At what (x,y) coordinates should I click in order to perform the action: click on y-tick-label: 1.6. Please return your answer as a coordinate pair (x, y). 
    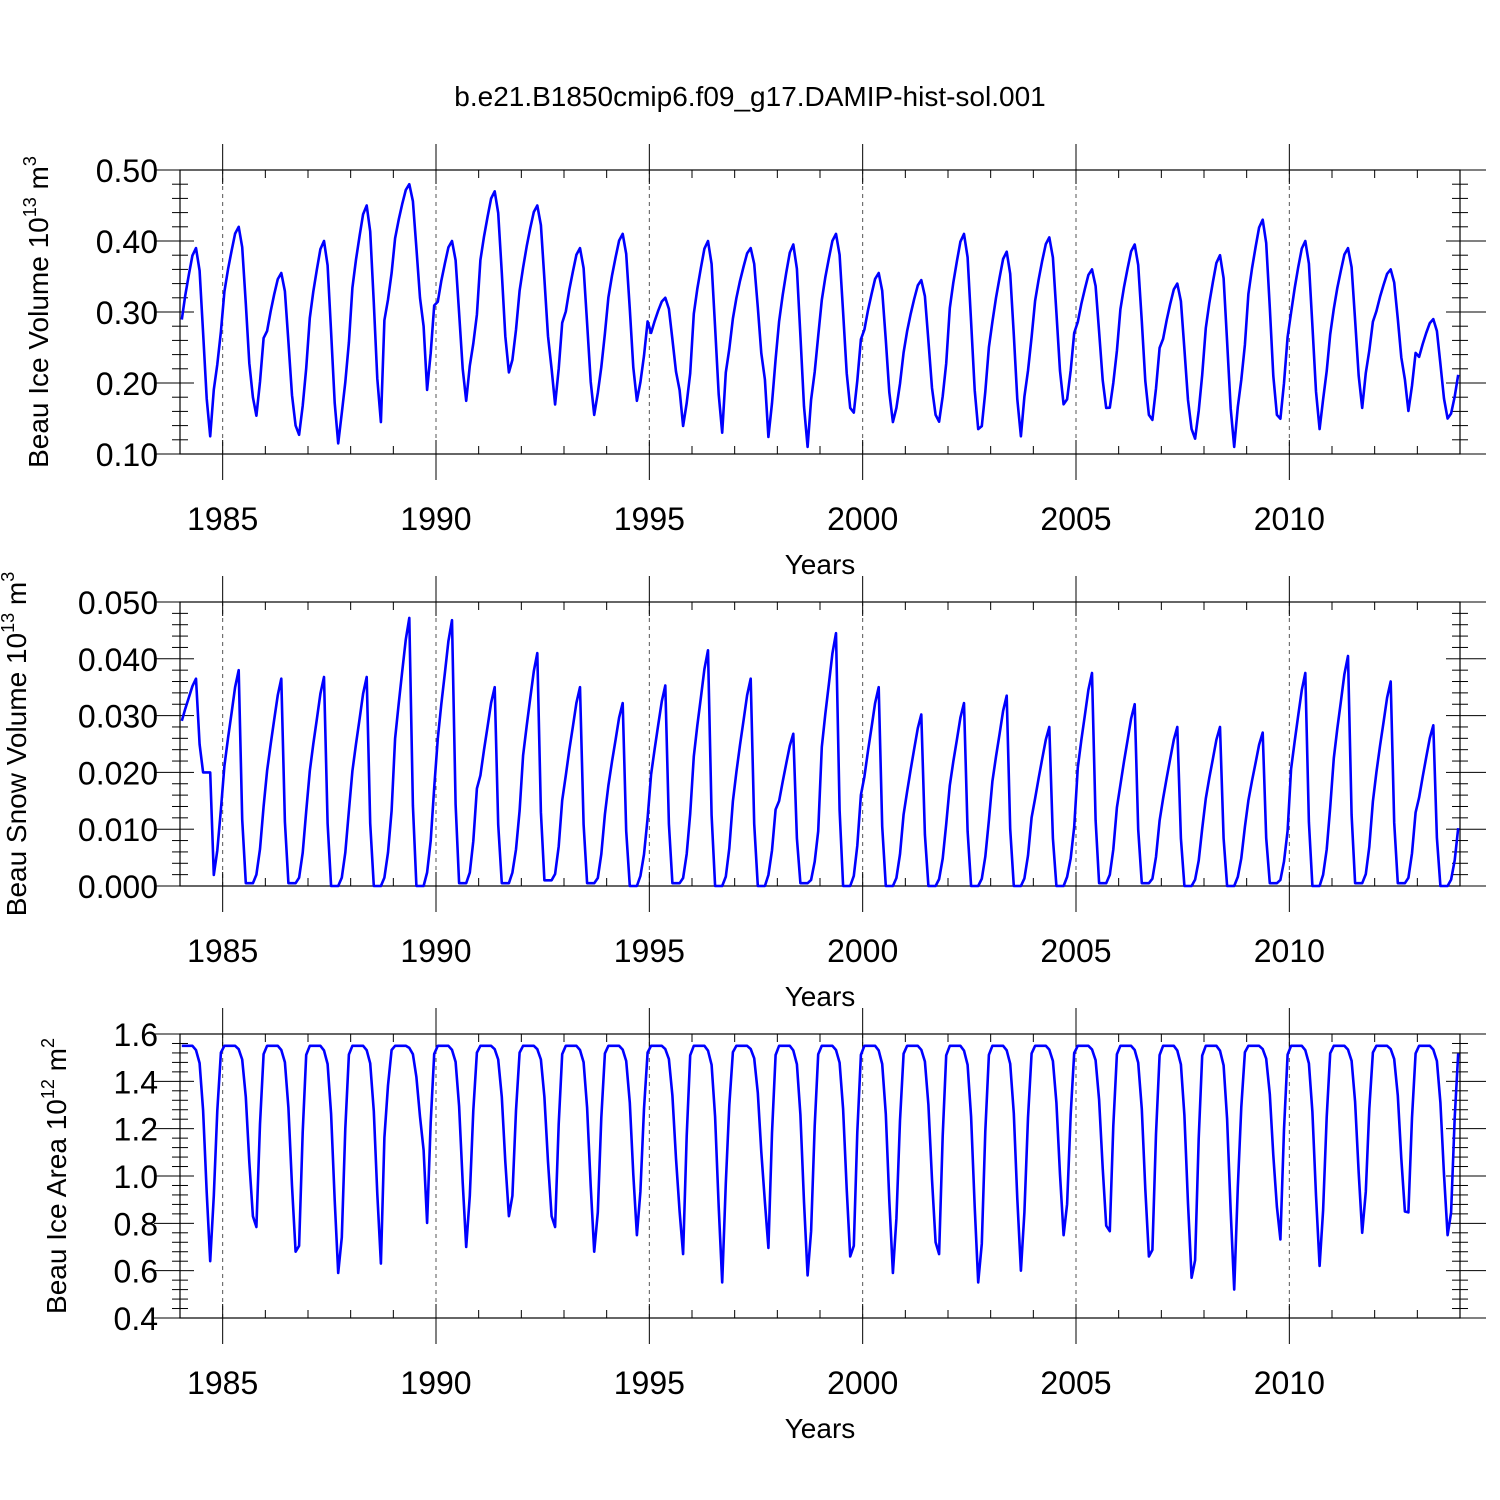
    Looking at the image, I should click on (136, 1035).